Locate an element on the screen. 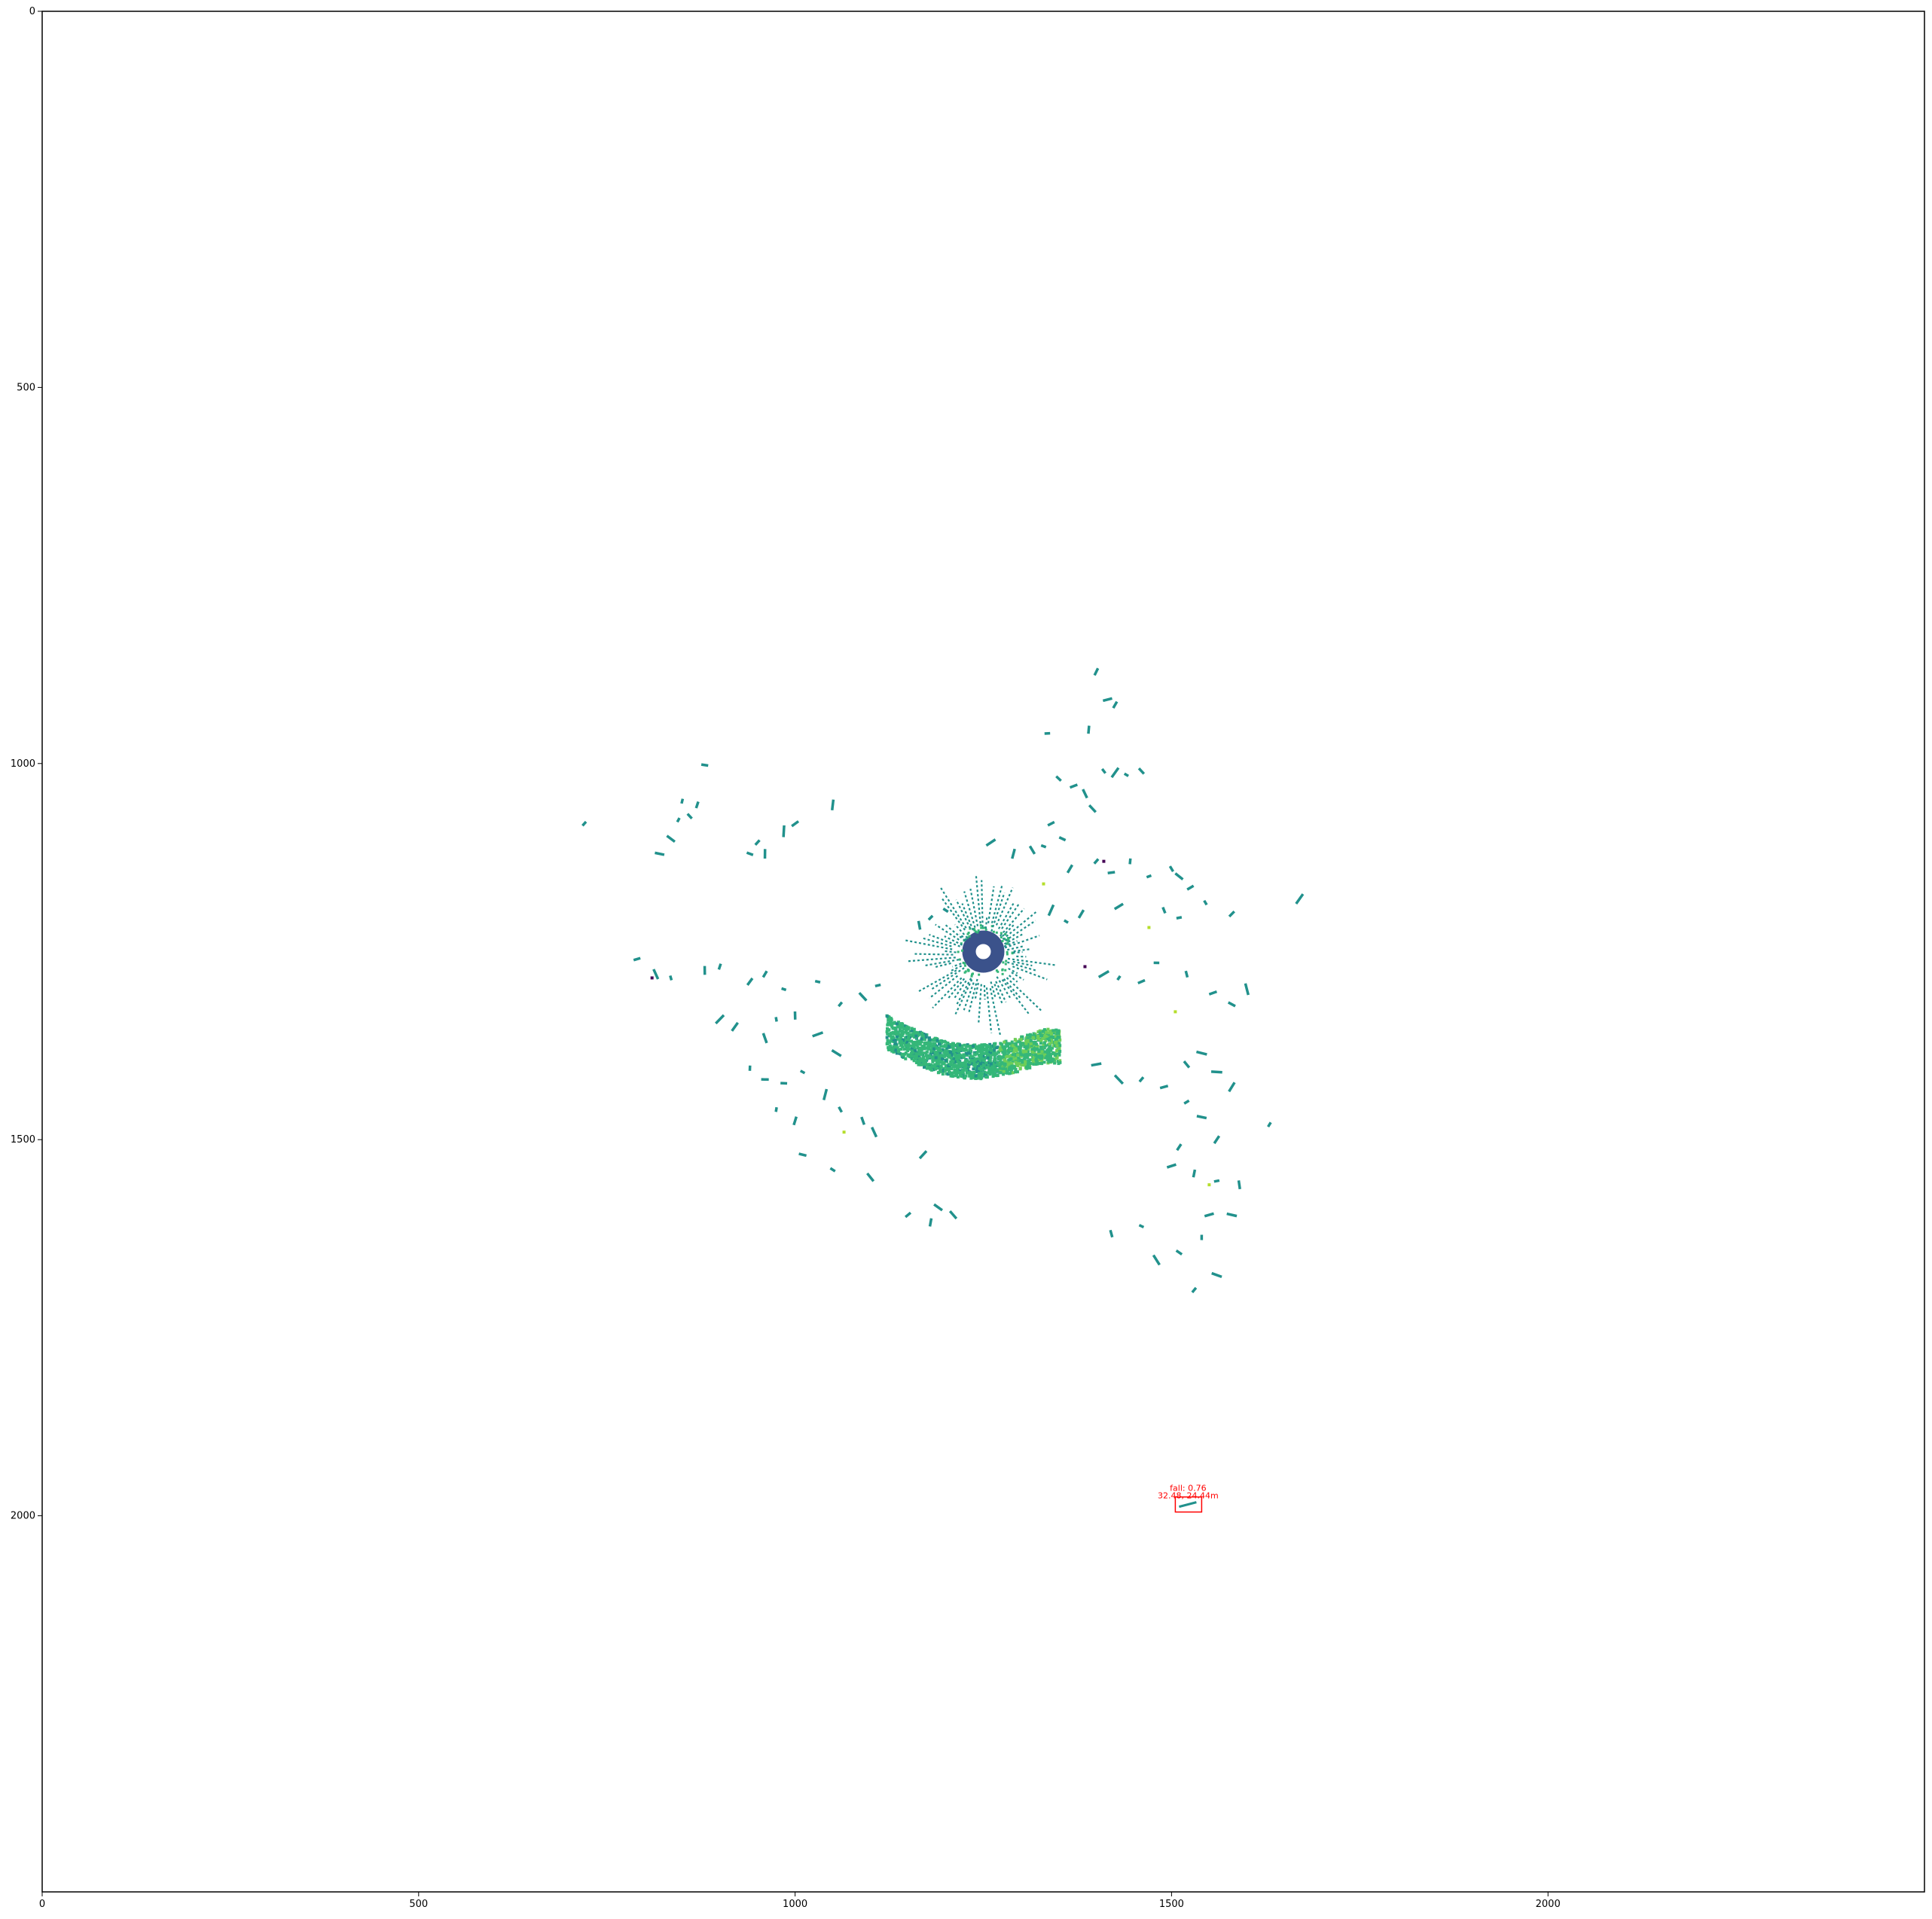 The height and width of the screenshot is (1919, 1932). cluster-center-ring is located at coordinates (986, 951).